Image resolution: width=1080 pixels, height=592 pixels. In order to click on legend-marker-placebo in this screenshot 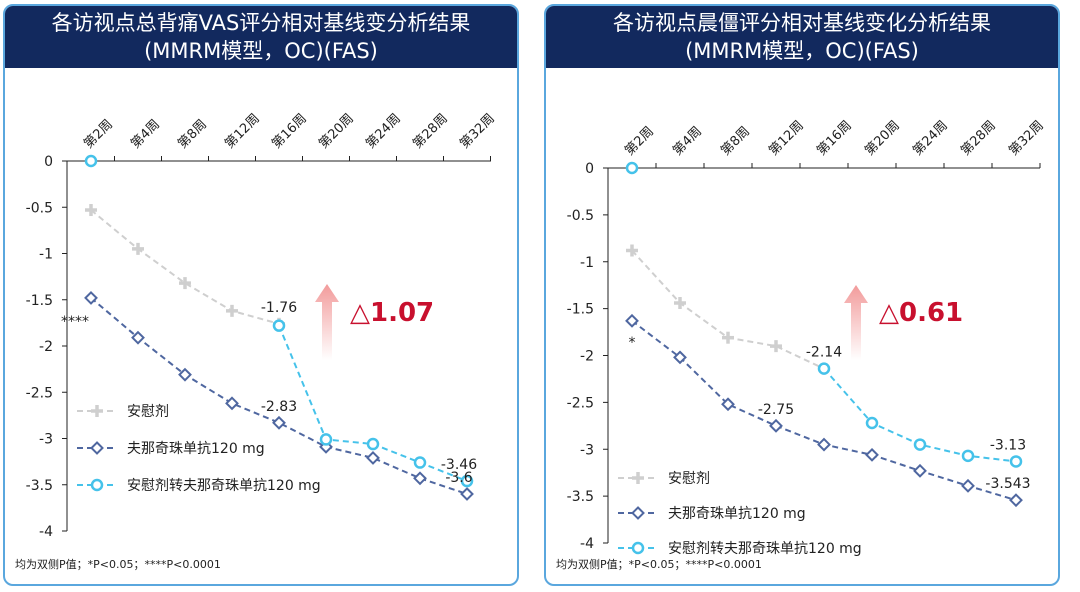, I will do `click(638, 478)`.